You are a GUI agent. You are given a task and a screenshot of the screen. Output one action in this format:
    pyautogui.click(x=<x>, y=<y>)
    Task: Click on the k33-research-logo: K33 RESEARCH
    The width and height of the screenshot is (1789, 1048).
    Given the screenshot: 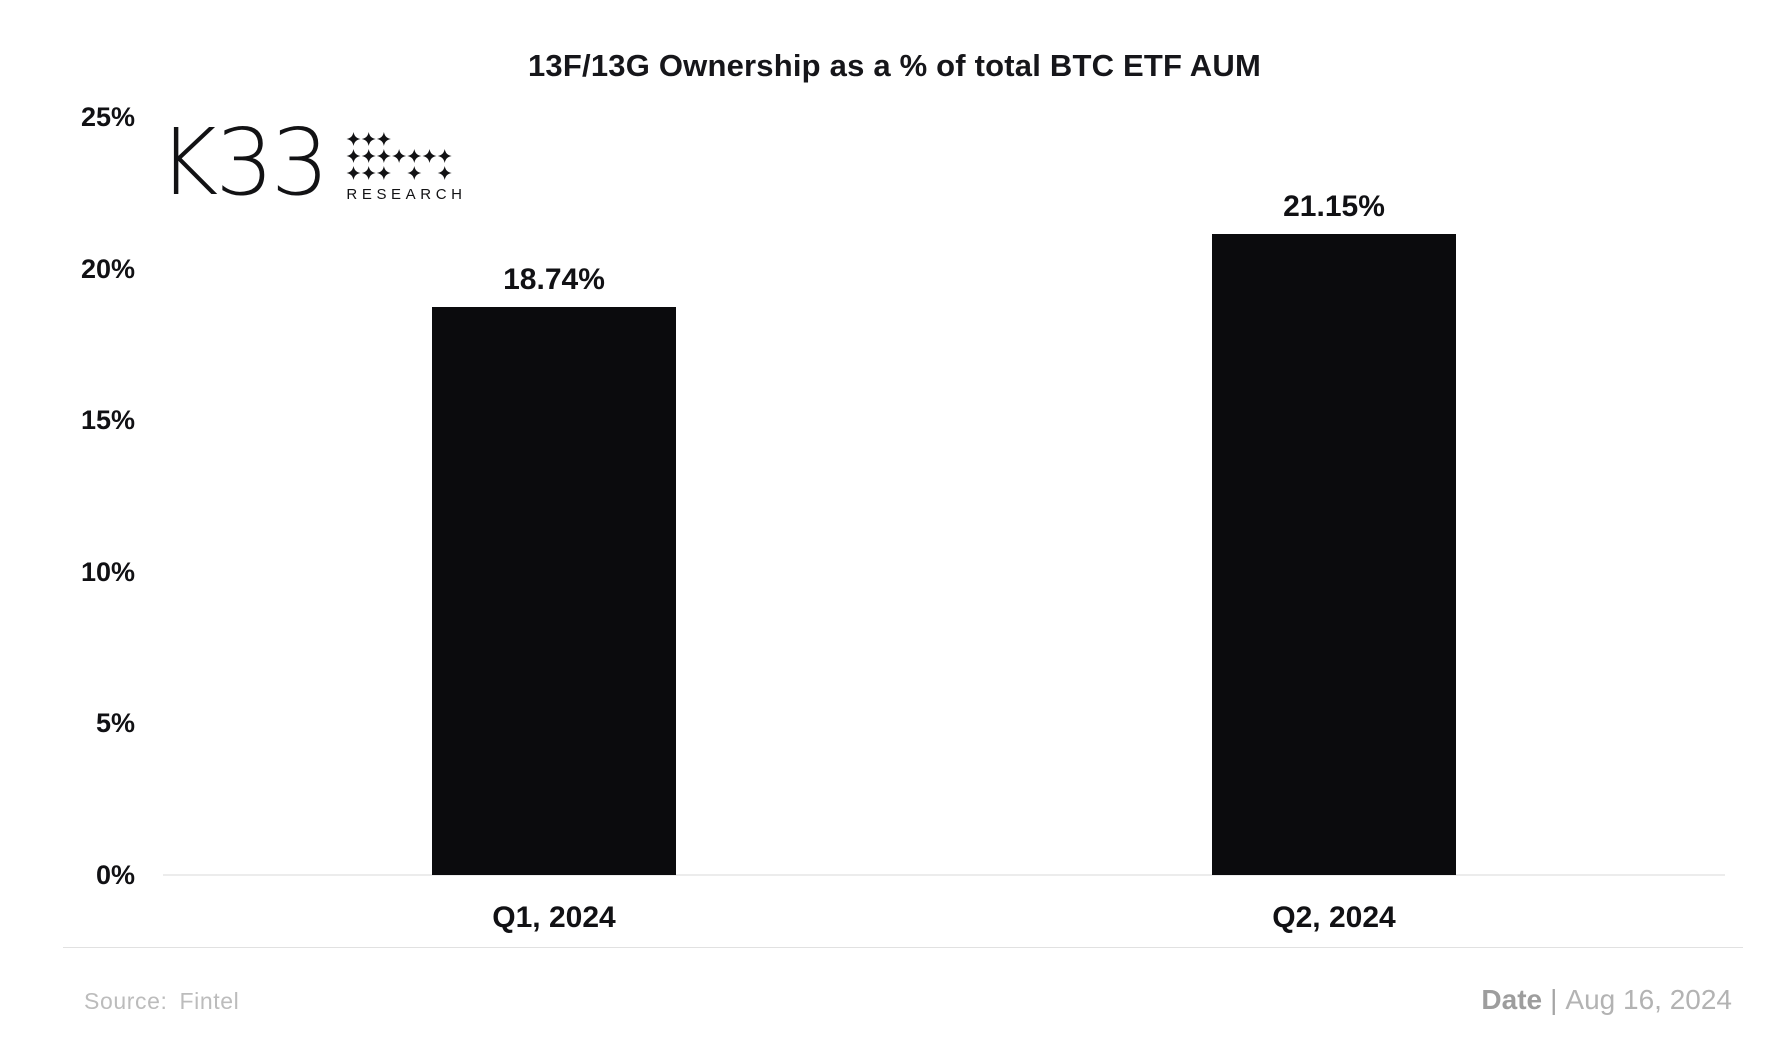 What is the action you would take?
    pyautogui.click(x=312, y=162)
    